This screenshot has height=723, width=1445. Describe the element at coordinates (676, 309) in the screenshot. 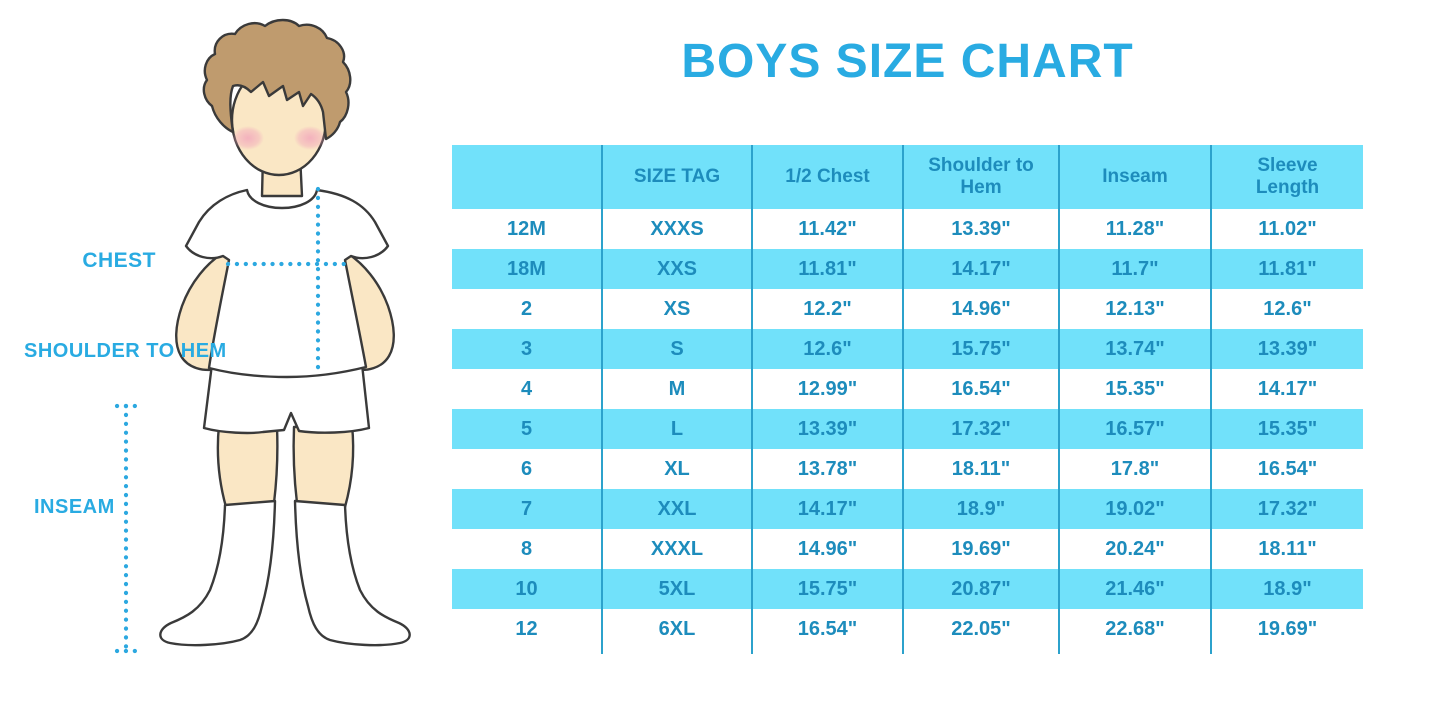

I see `value-cell: XS` at that location.